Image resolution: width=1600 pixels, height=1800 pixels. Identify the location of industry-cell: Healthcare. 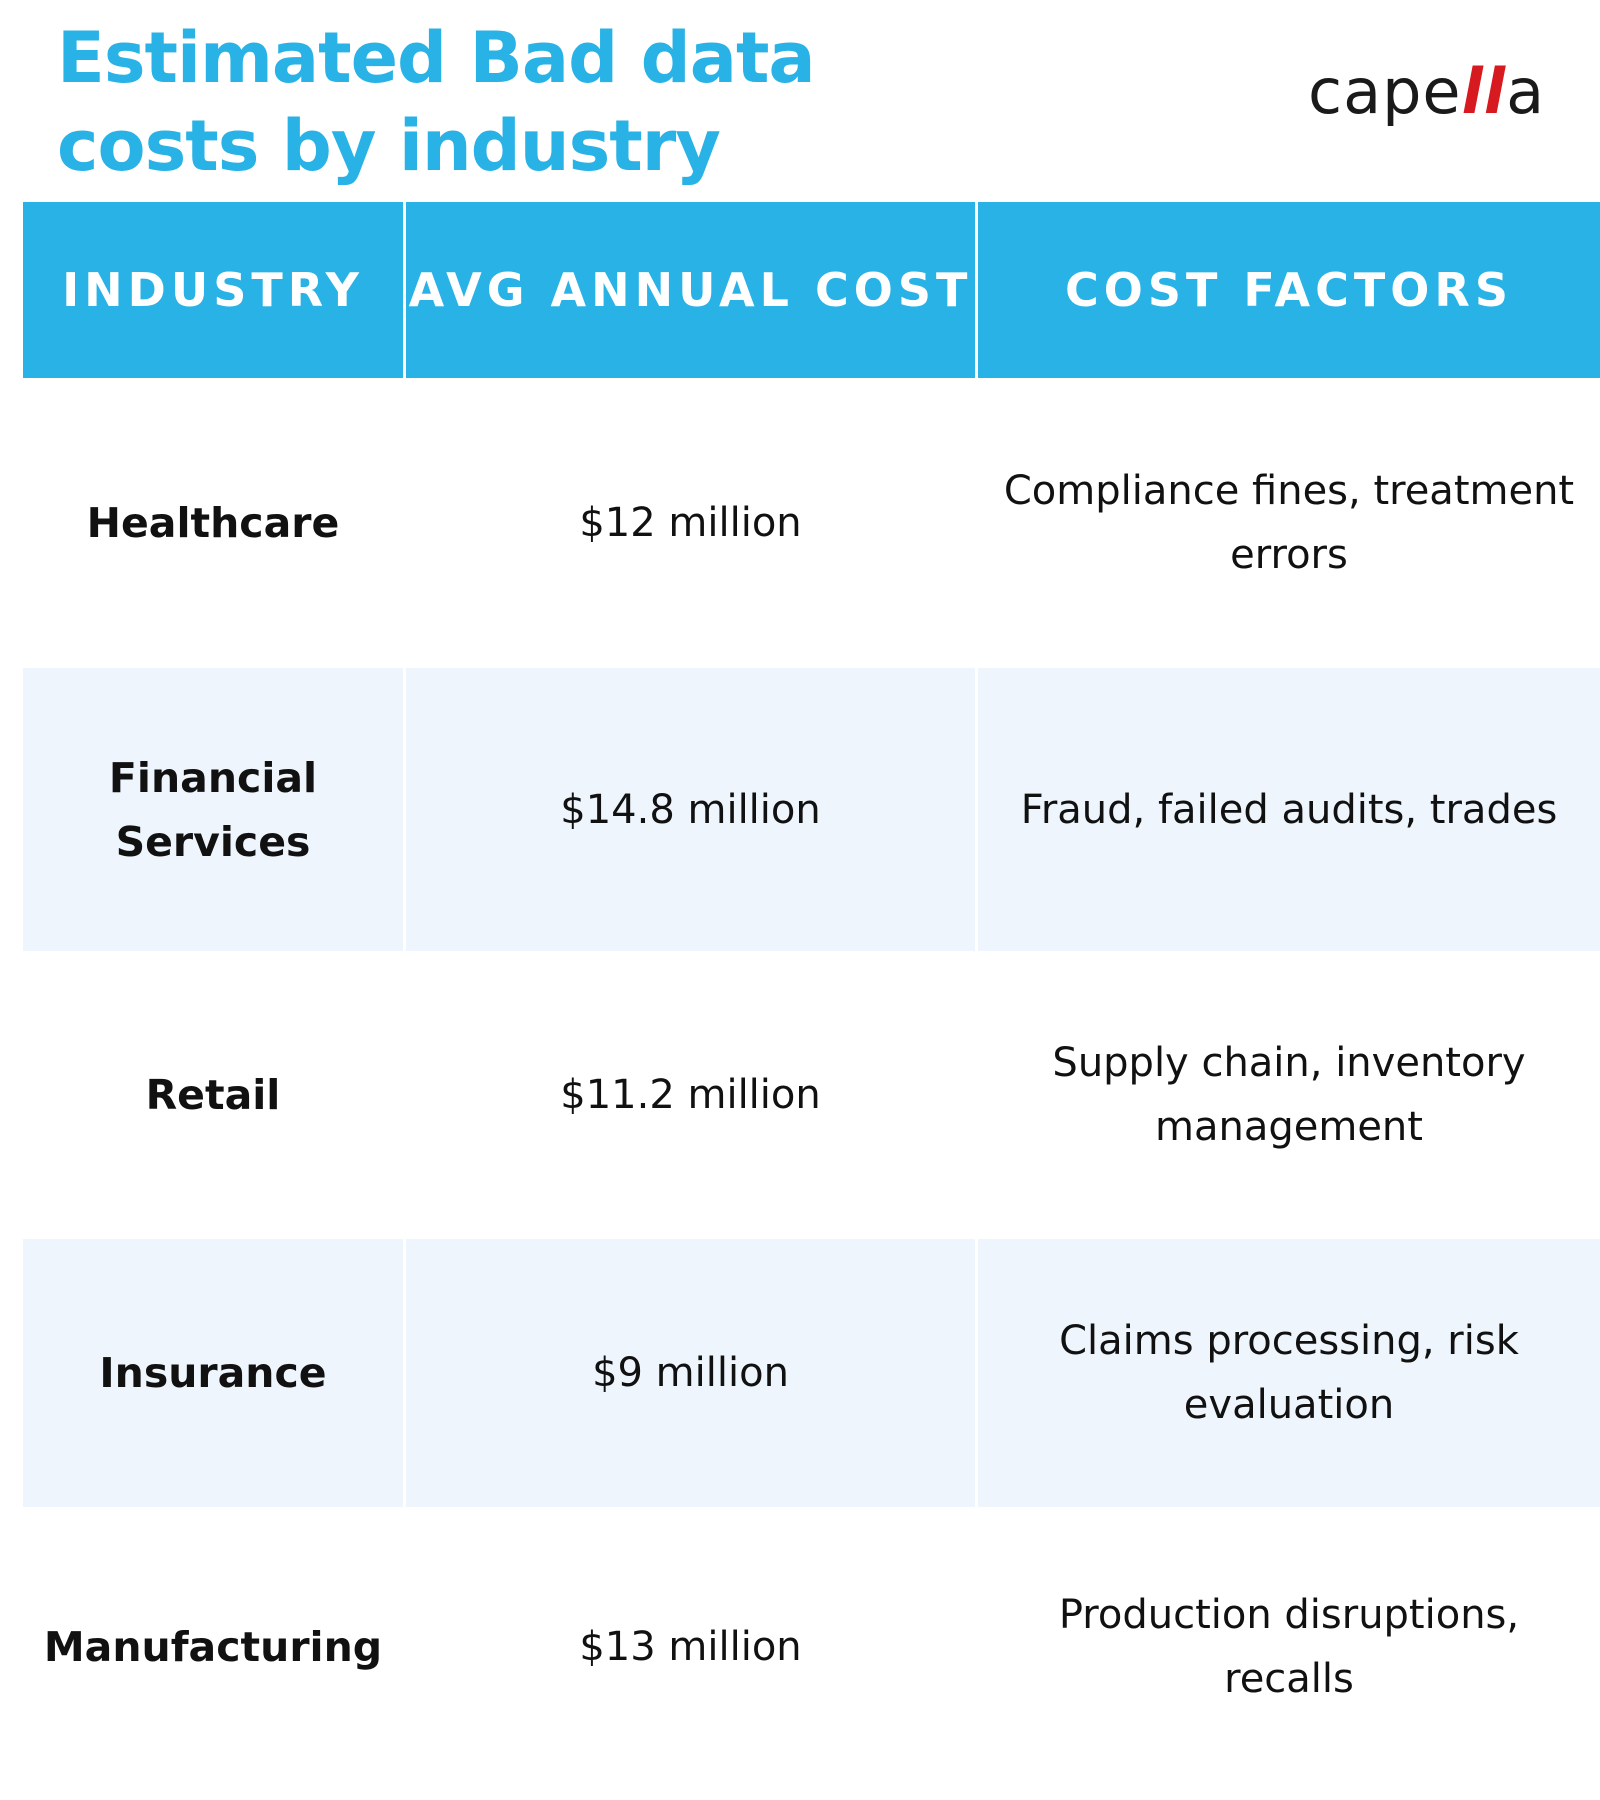
(213, 523).